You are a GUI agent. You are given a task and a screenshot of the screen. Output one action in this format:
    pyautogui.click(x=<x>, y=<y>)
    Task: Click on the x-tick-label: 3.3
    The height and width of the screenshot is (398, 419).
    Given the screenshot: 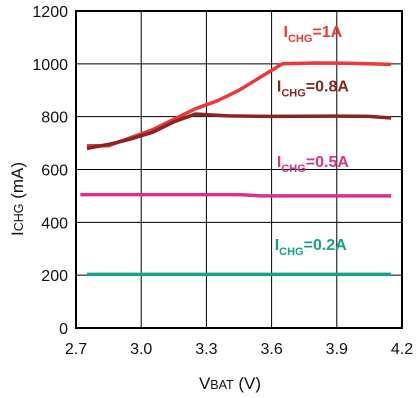 What is the action you would take?
    pyautogui.click(x=206, y=349)
    